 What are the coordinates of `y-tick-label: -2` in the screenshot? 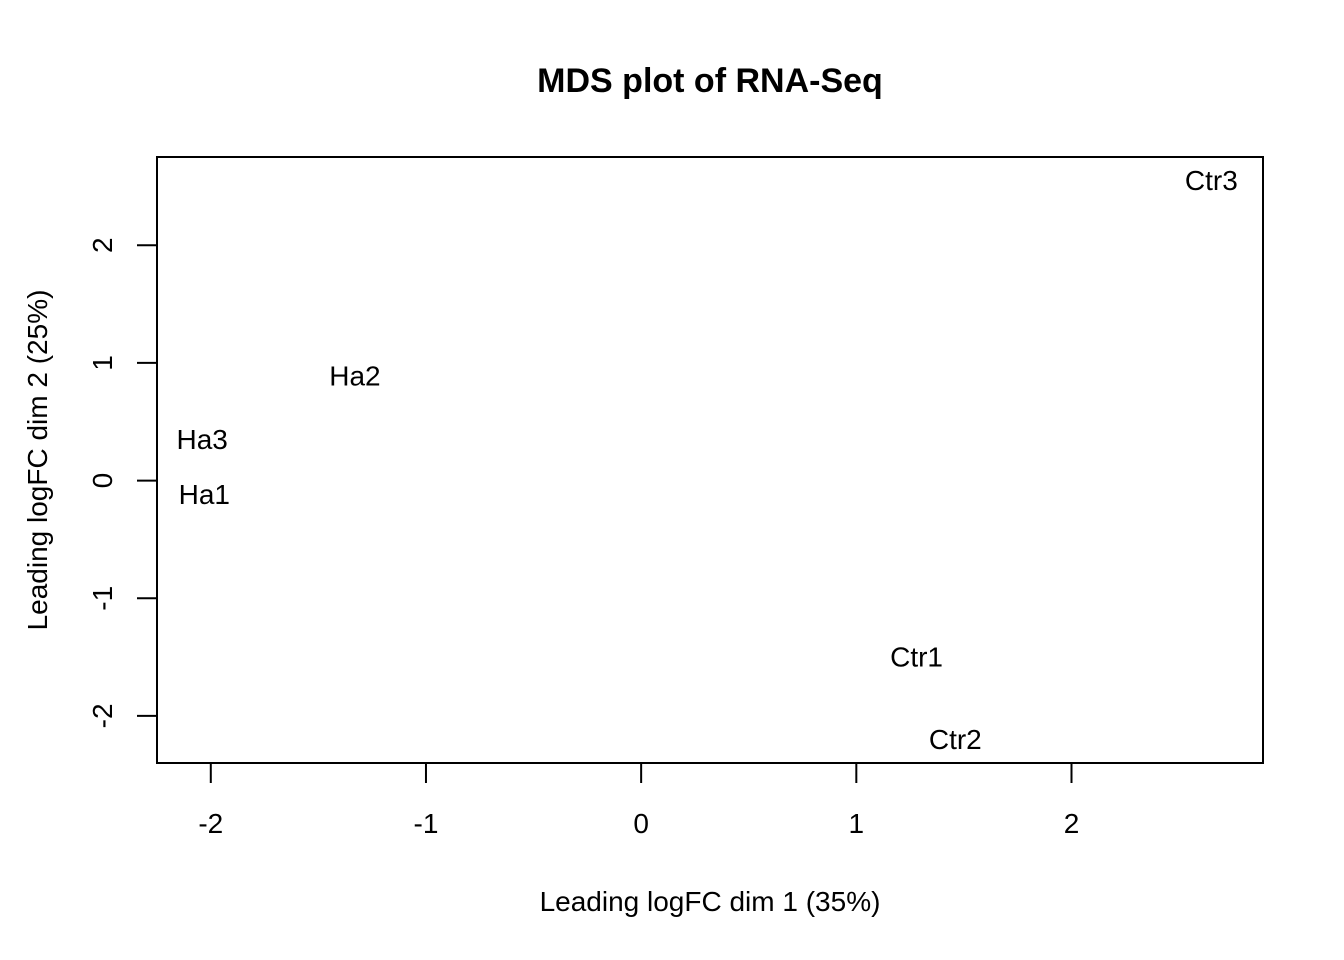 It's located at (102, 715).